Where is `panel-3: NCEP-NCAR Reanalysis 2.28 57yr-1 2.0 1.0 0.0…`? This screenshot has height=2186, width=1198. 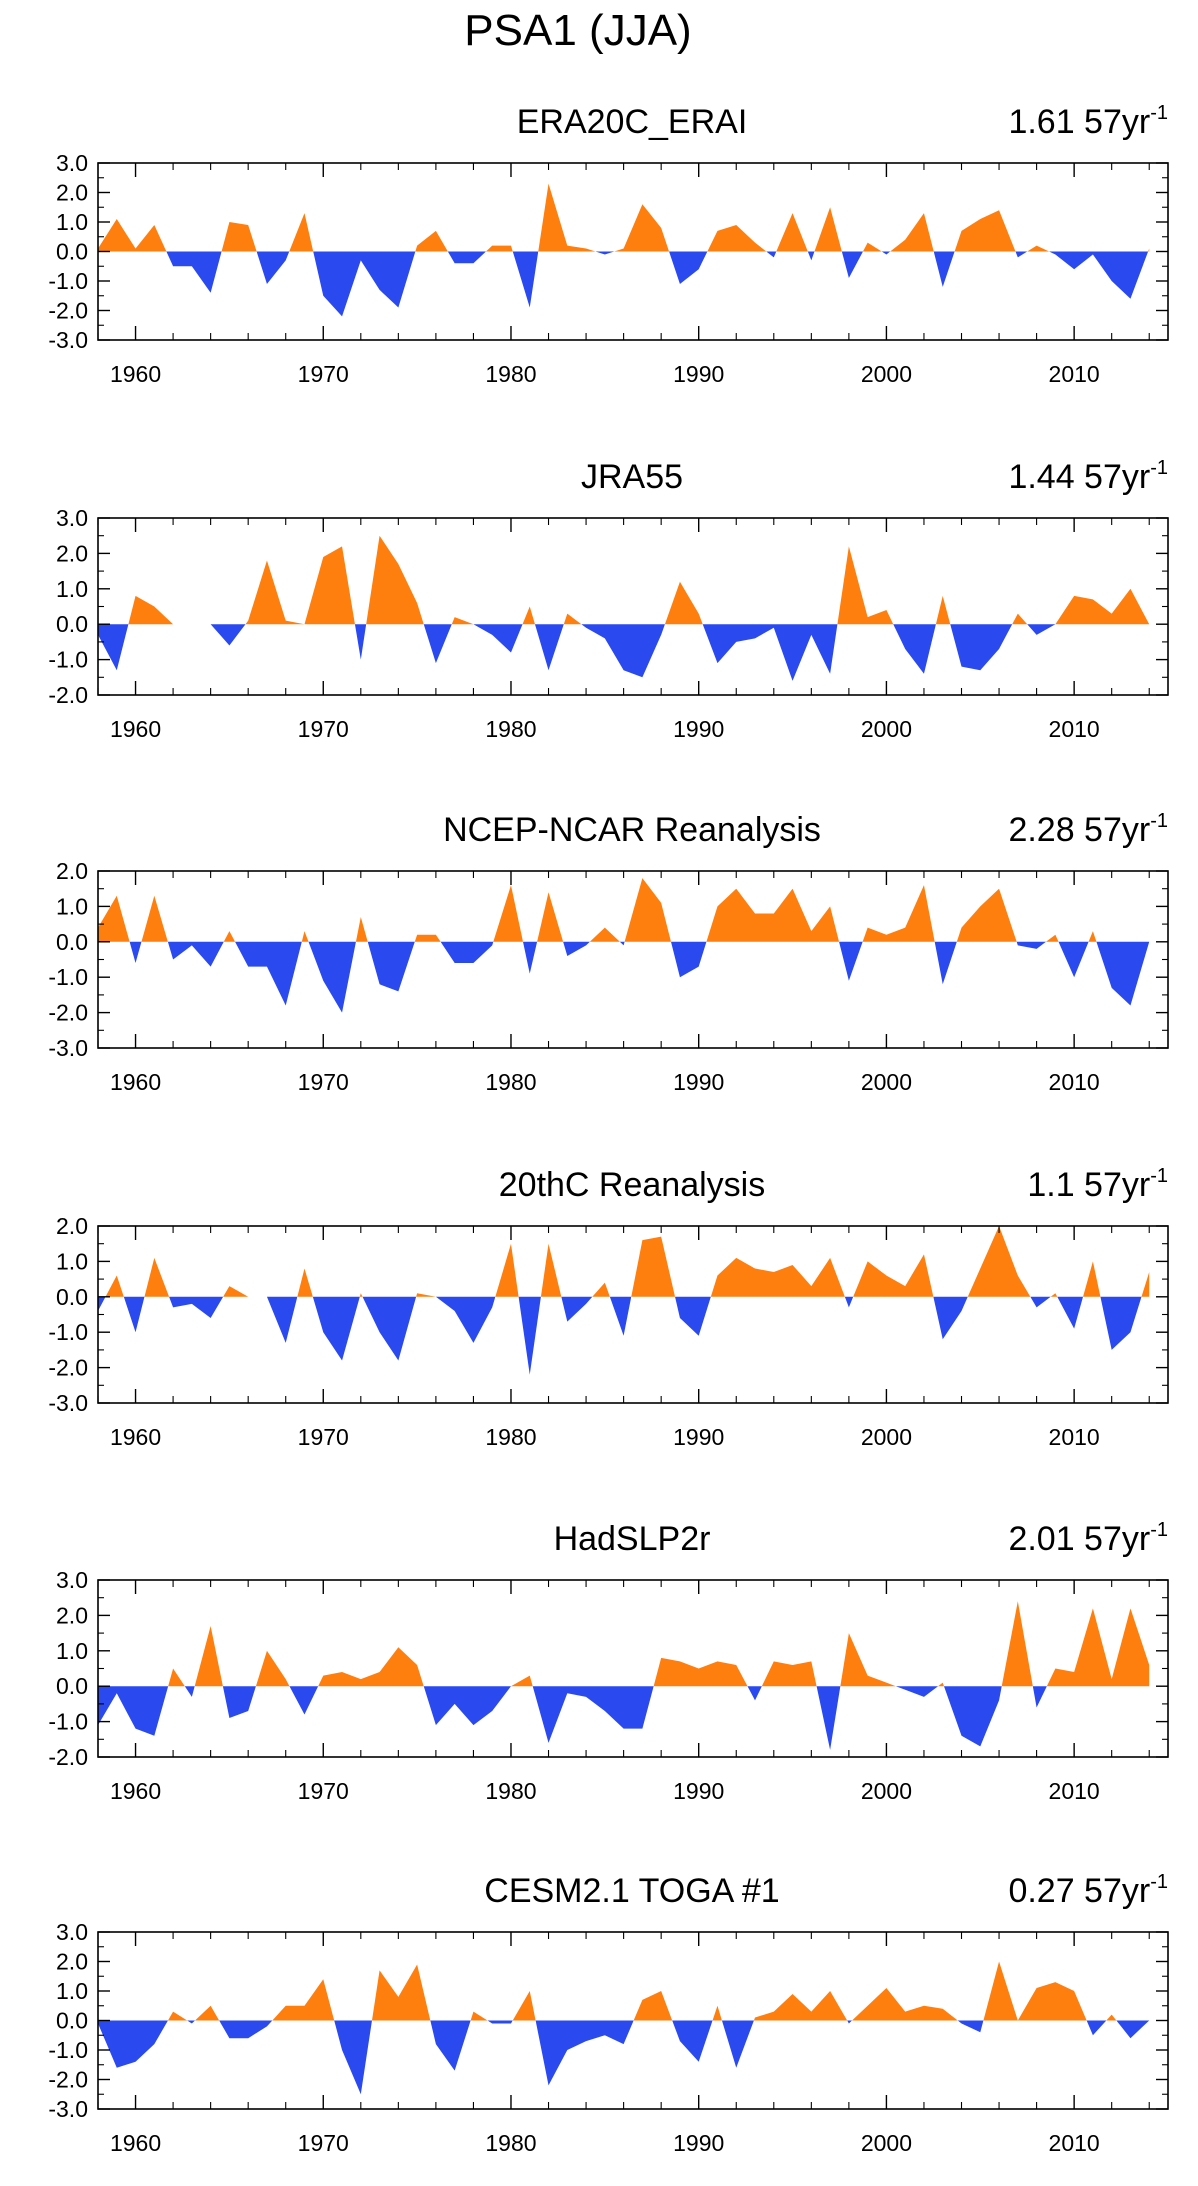
panel-3: NCEP-NCAR Reanalysis 2.28 57yr-1 2.0 1.0 0.0… is located at coordinates (608, 952).